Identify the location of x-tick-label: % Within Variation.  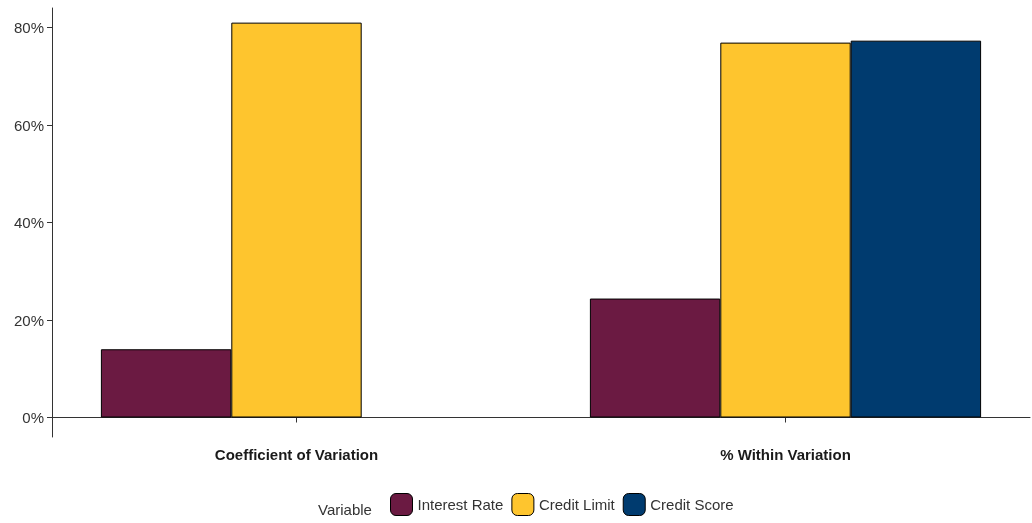
(785, 454).